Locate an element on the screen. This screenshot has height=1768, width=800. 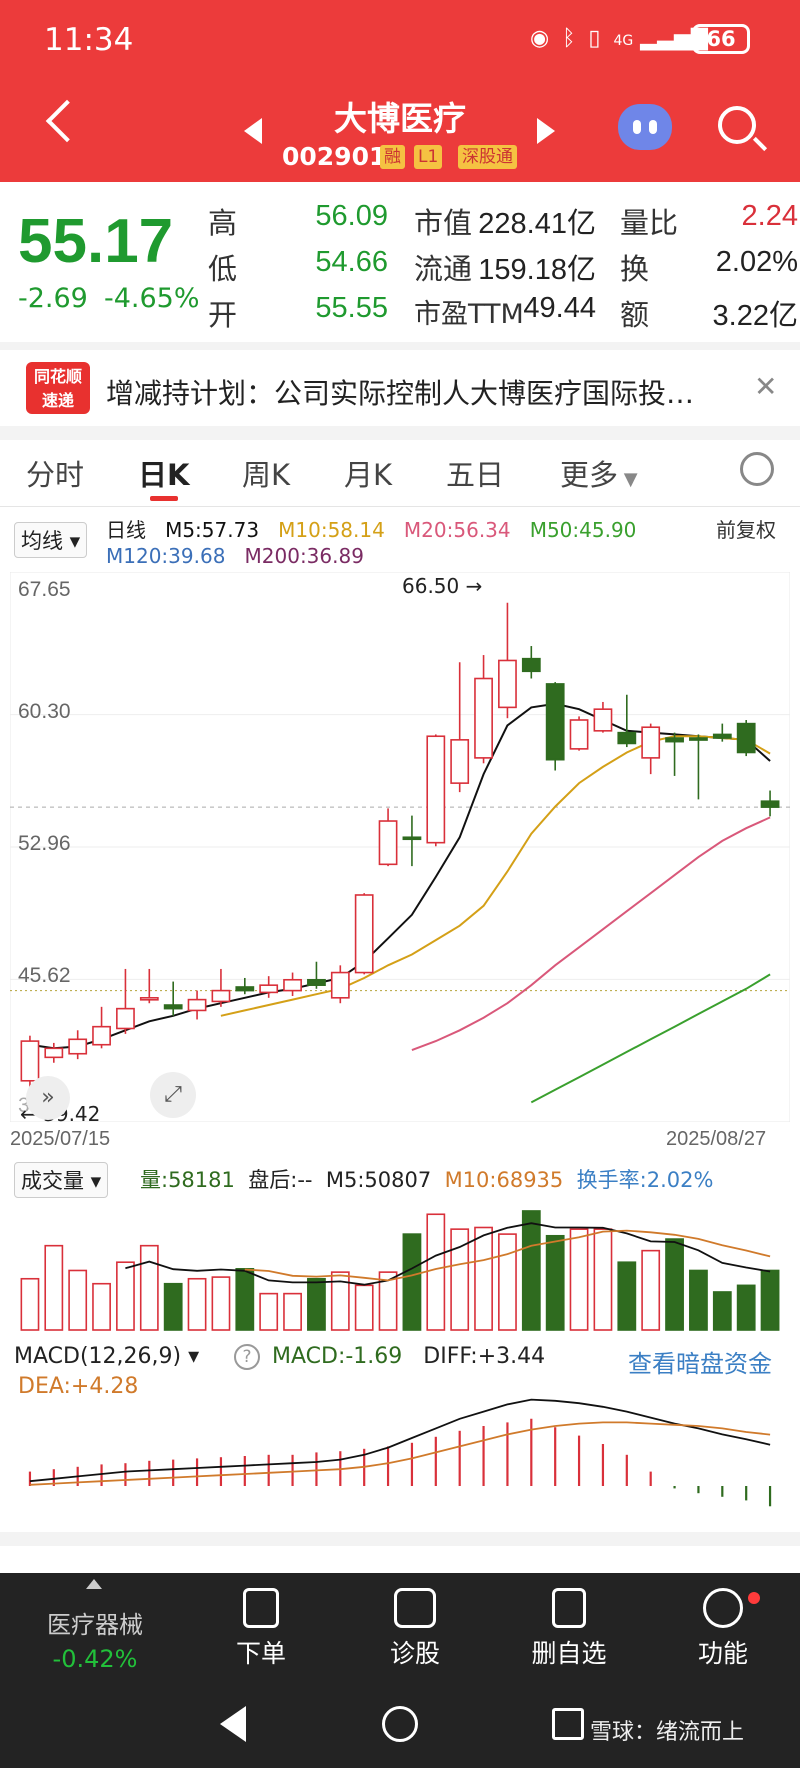
back-icon is located at coordinates (67, 121).